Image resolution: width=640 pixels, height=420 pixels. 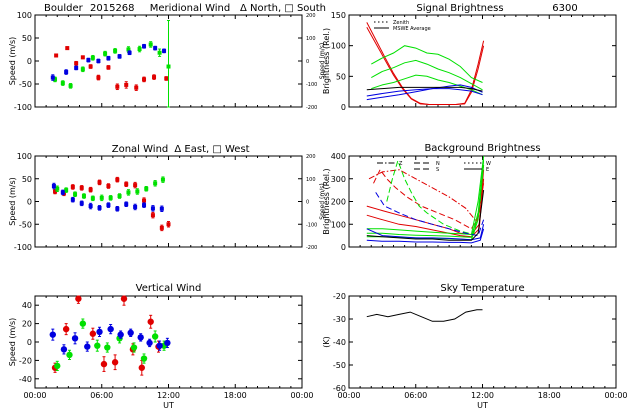 I want to click on background-ytick-label: 100, so click(x=338, y=224).